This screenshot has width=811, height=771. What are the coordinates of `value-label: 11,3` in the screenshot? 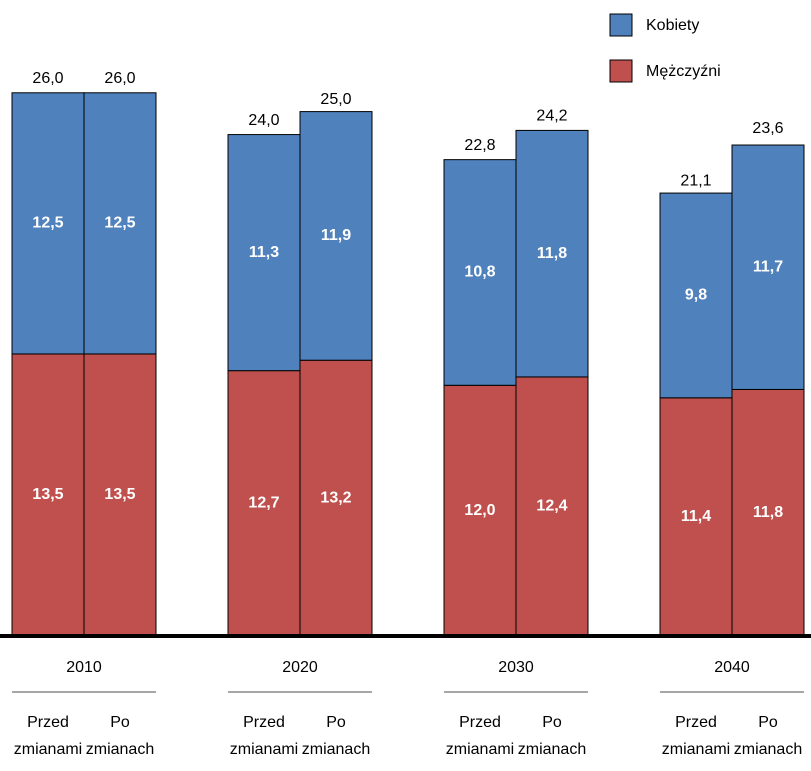 It's located at (264, 252).